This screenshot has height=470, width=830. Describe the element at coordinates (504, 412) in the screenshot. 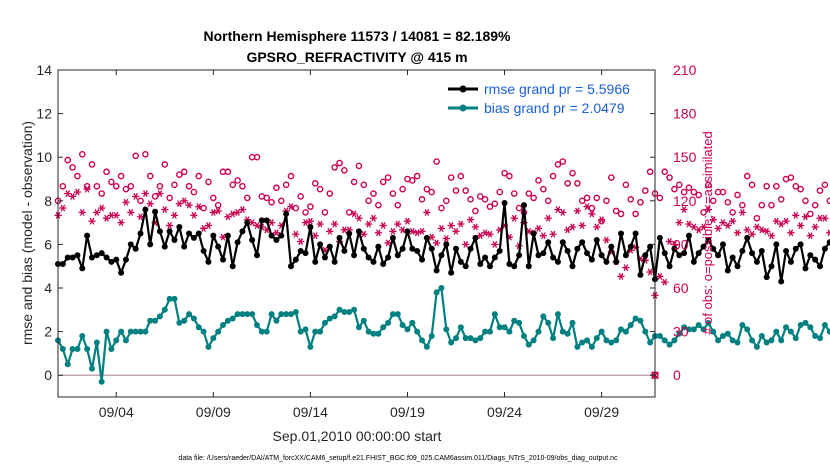

I see `x-tick-label: 09/24` at that location.